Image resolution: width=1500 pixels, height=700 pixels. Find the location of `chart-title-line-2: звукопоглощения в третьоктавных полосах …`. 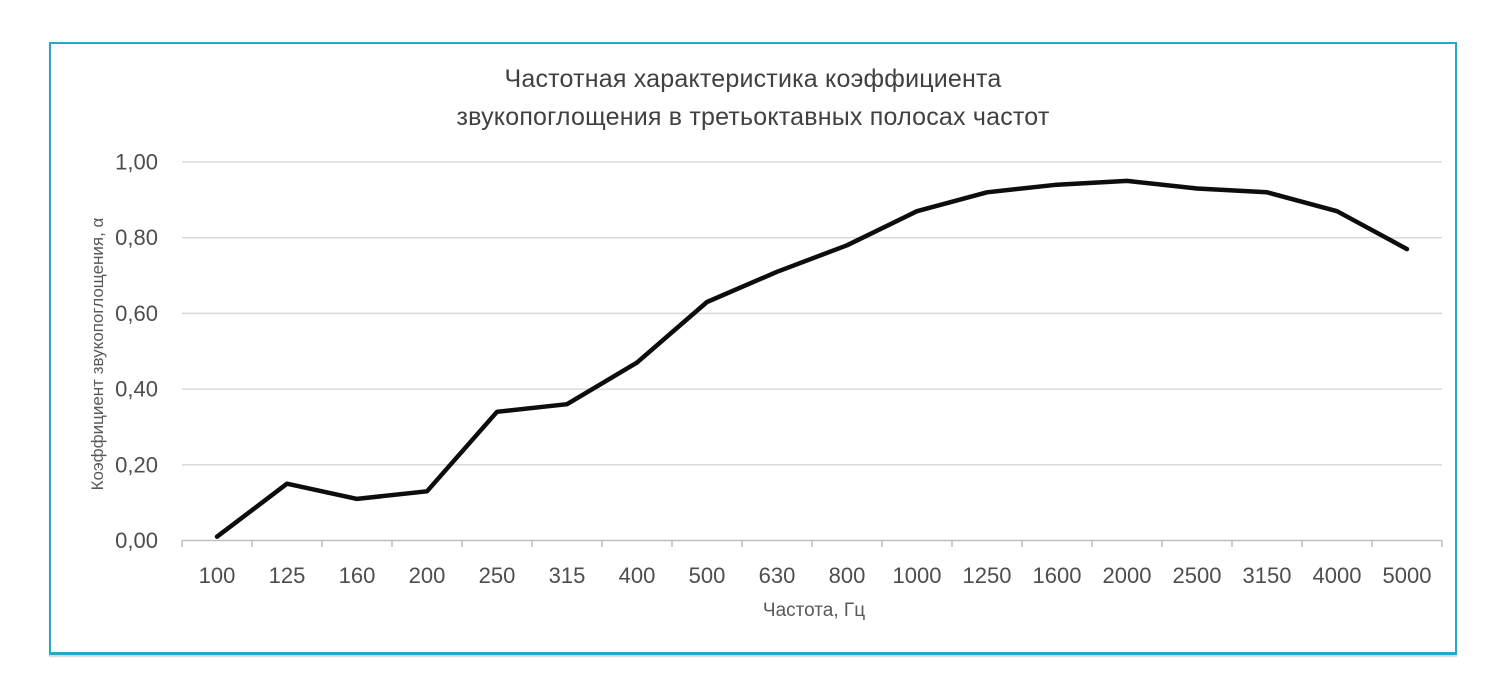

chart-title-line-2: звукопоглощения в третьоктавных полосах … is located at coordinates (753, 117).